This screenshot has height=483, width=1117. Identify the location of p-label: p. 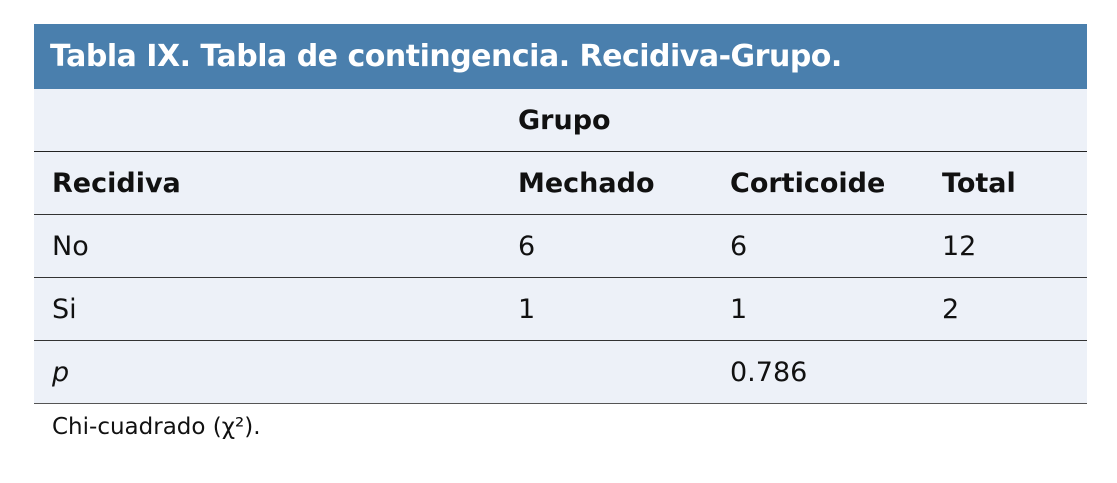
(276, 372).